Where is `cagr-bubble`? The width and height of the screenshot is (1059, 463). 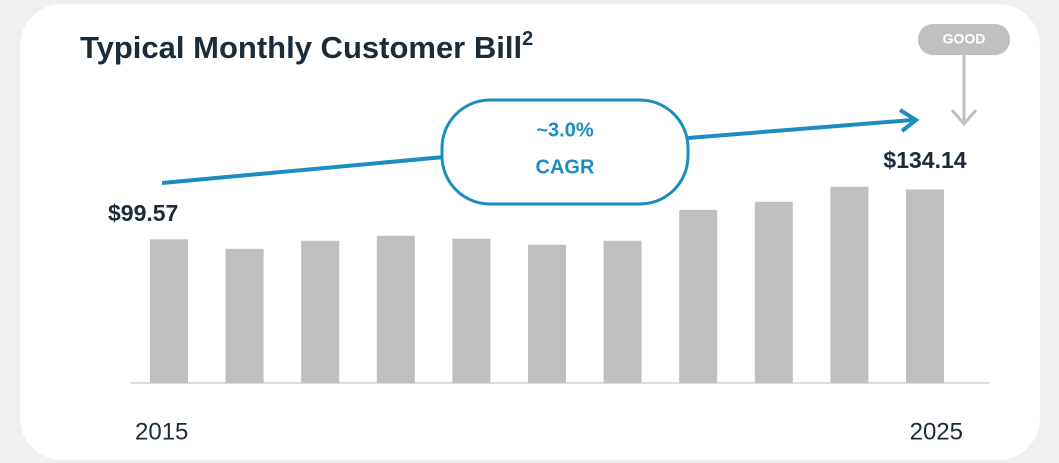
cagr-bubble is located at coordinates (565, 152).